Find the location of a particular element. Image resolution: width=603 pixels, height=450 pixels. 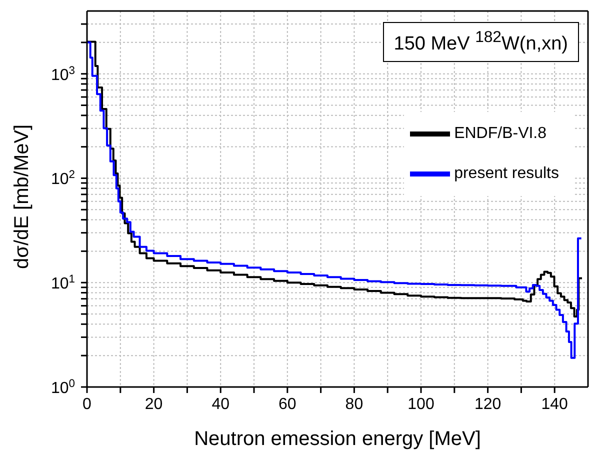

legend-label: ENDF/B-VI.8 is located at coordinates (500, 133).